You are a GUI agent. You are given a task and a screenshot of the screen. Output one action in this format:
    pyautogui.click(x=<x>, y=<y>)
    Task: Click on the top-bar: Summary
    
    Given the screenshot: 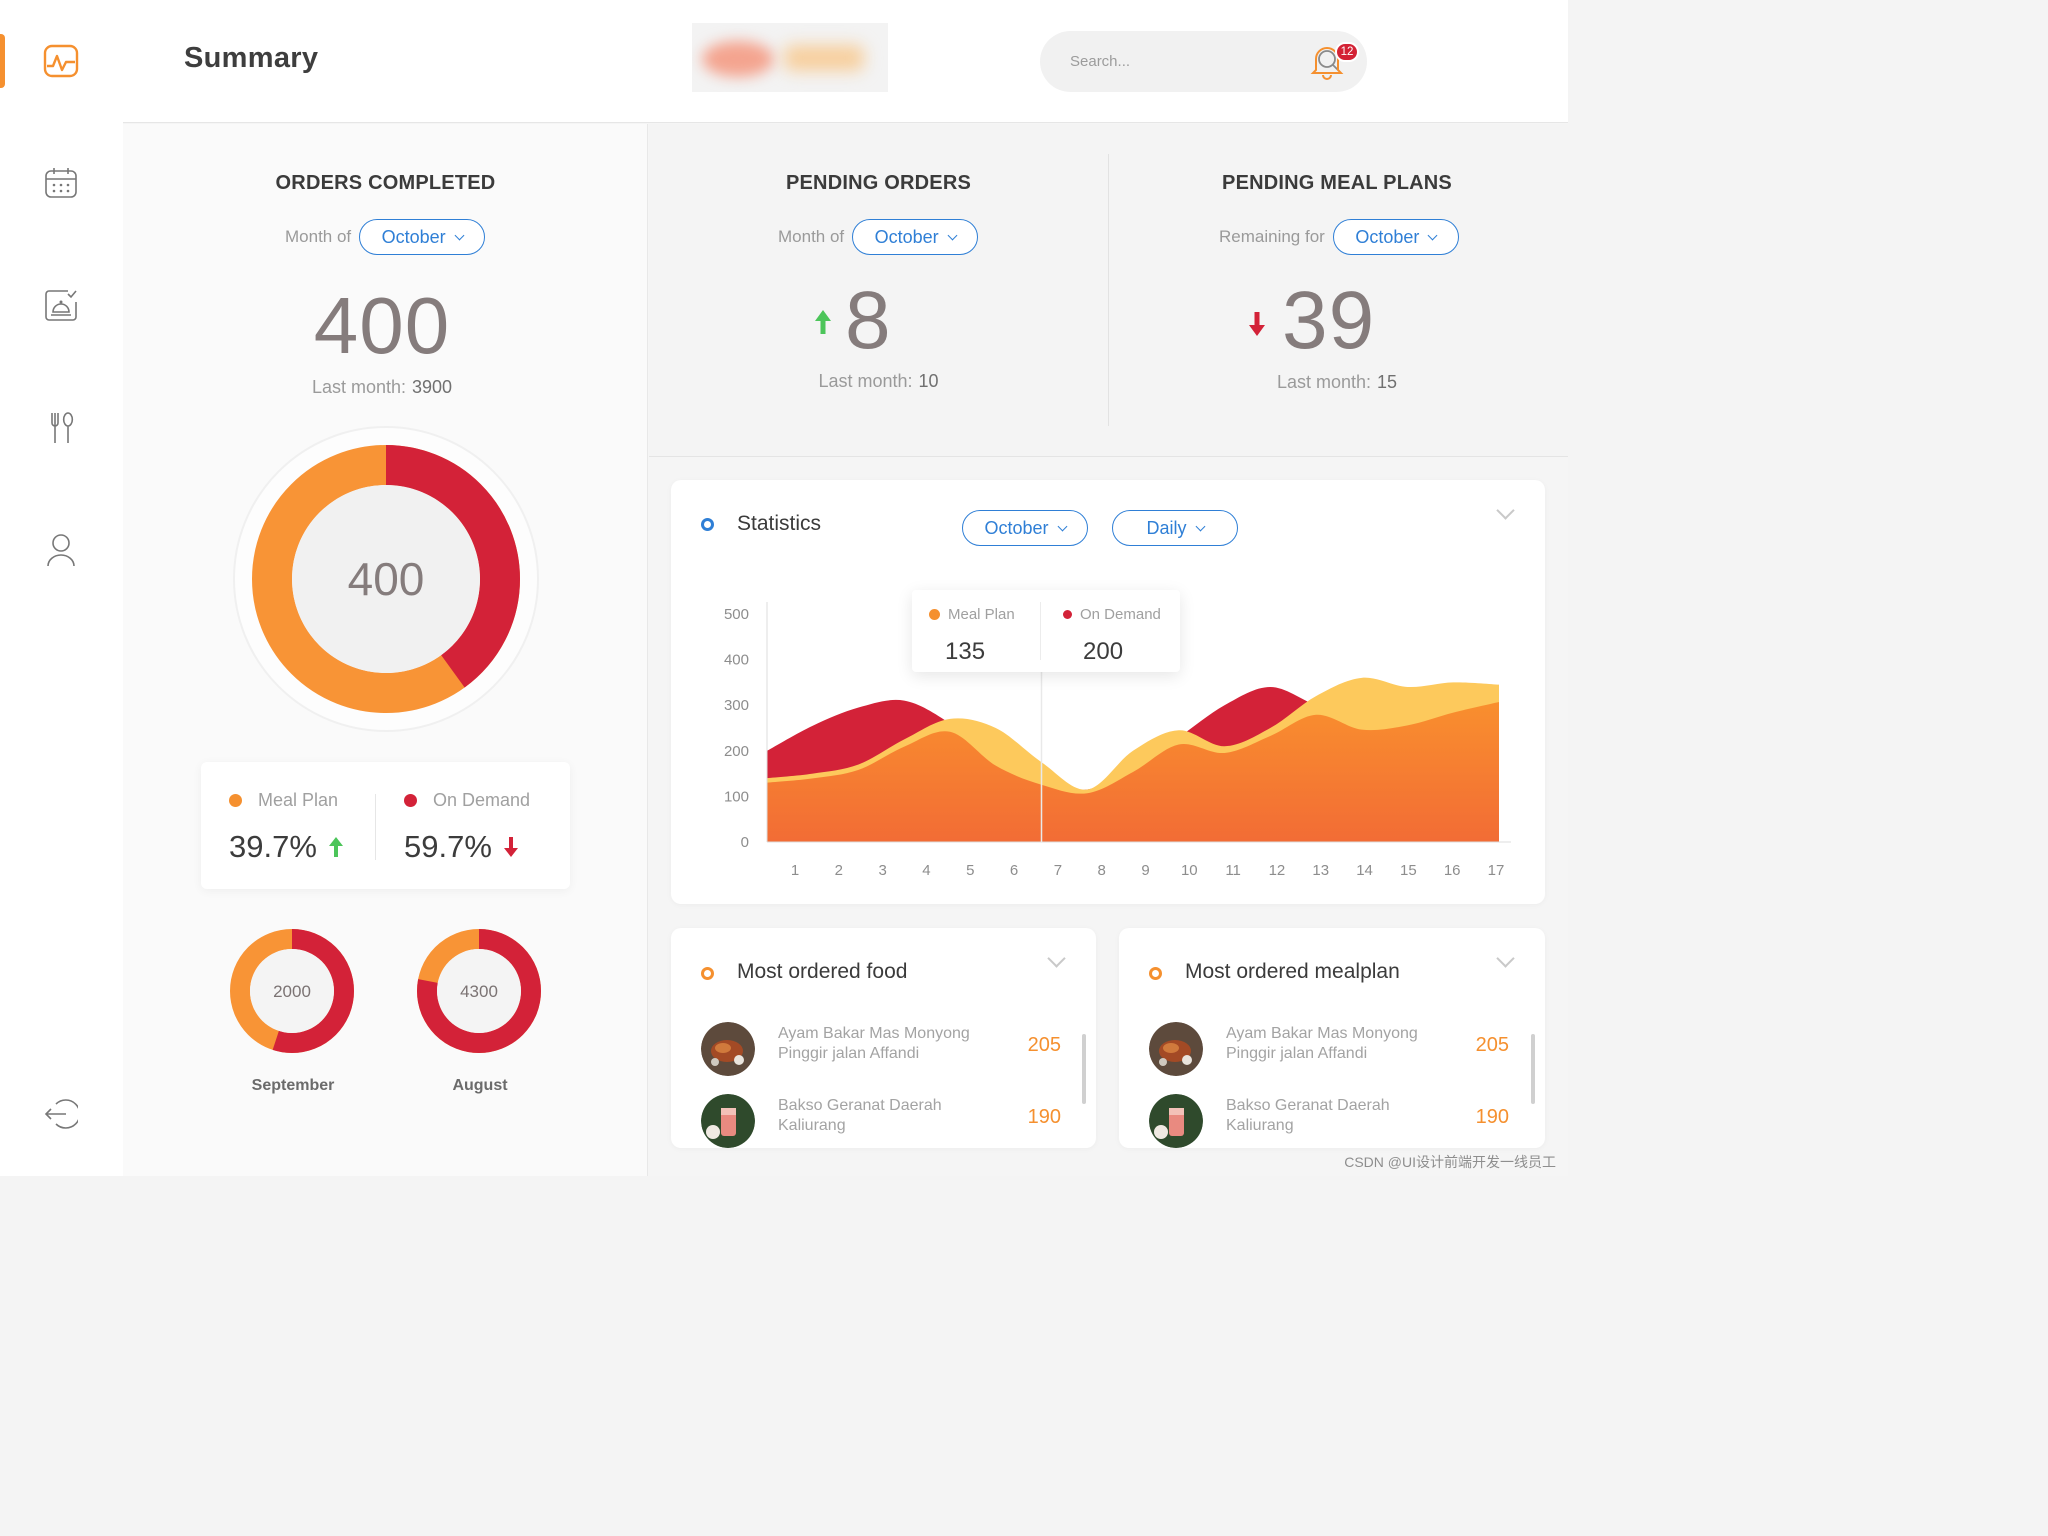 What is the action you would take?
    pyautogui.click(x=845, y=61)
    